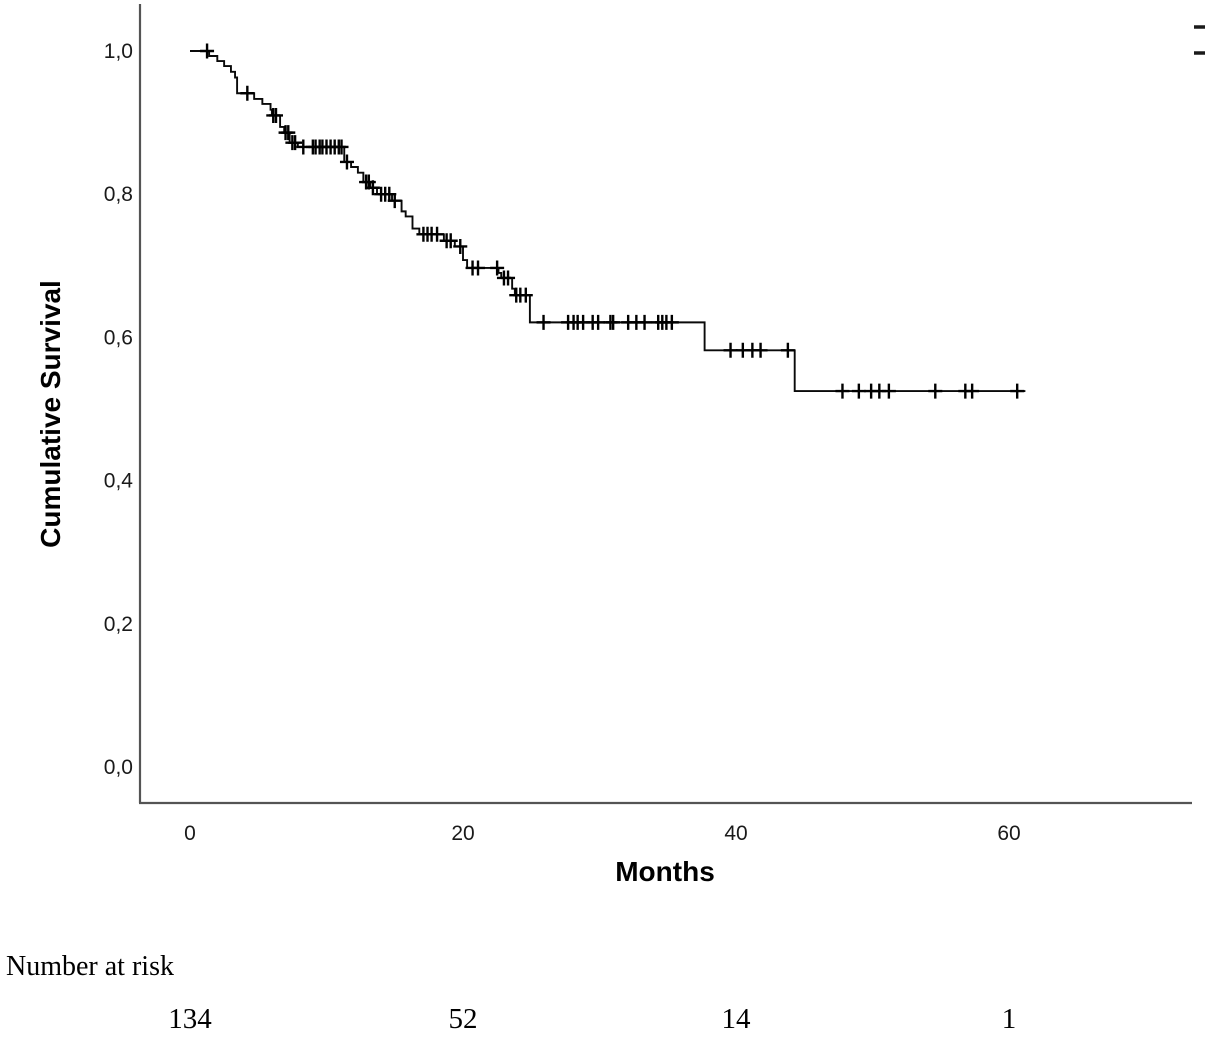 This screenshot has height=1042, width=1205. What do you see at coordinates (1199, 40) in the screenshot?
I see `clipped-legend-fragment` at bounding box center [1199, 40].